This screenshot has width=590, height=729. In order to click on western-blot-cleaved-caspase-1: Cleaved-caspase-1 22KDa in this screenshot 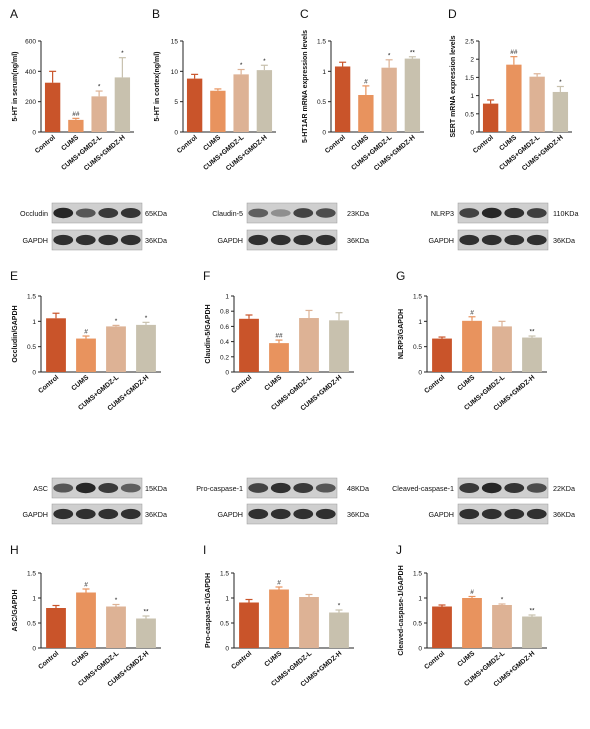, I will do `click(483, 488)`.